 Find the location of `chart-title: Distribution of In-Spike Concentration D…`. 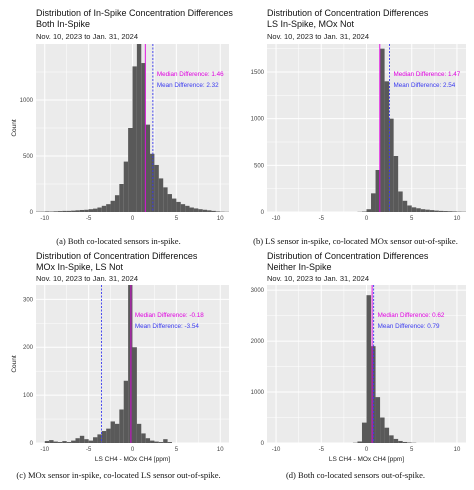

chart-title: Distribution of In-Spike Concentration D… is located at coordinates (134, 13).